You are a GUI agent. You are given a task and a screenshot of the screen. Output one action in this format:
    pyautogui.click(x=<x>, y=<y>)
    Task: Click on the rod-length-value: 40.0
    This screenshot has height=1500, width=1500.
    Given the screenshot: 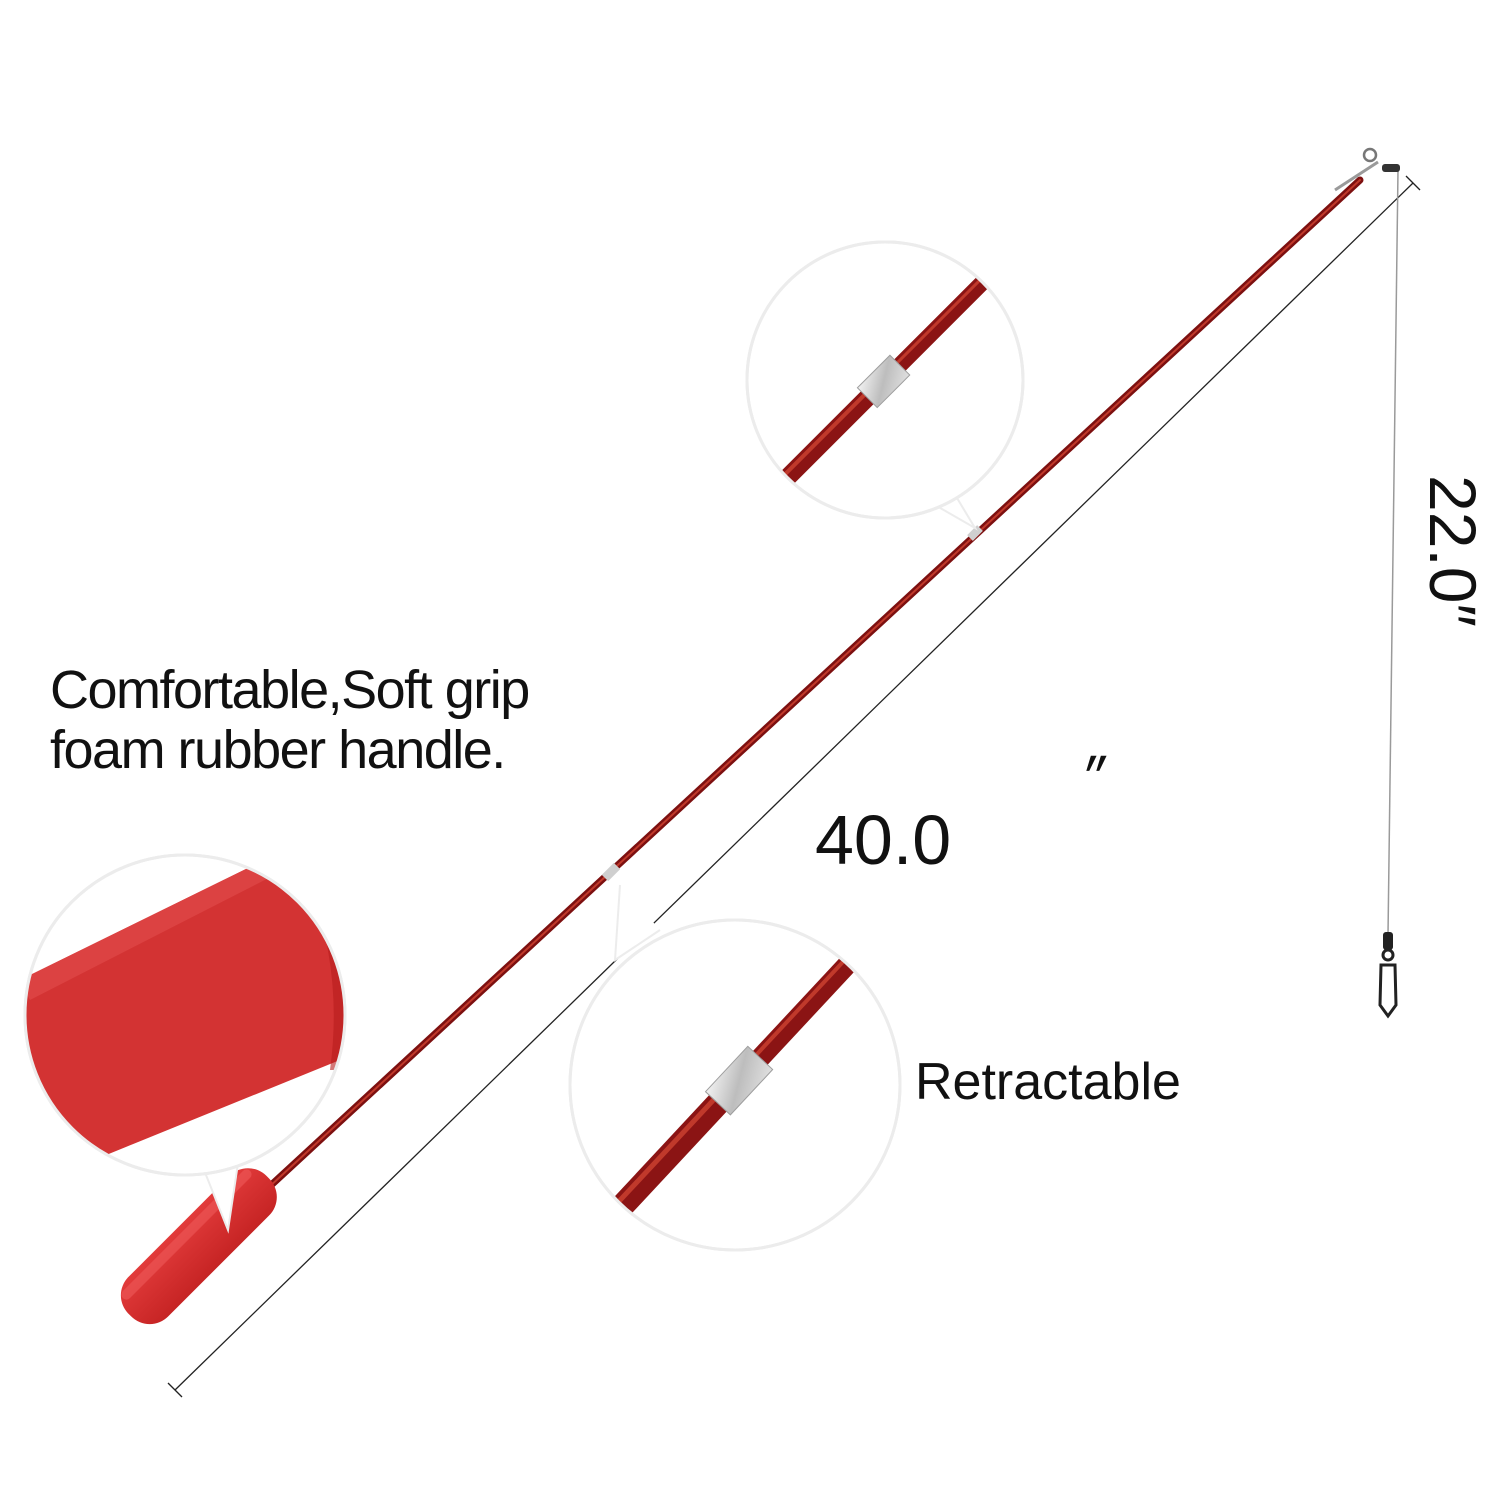 What is the action you would take?
    pyautogui.click(x=883, y=840)
    